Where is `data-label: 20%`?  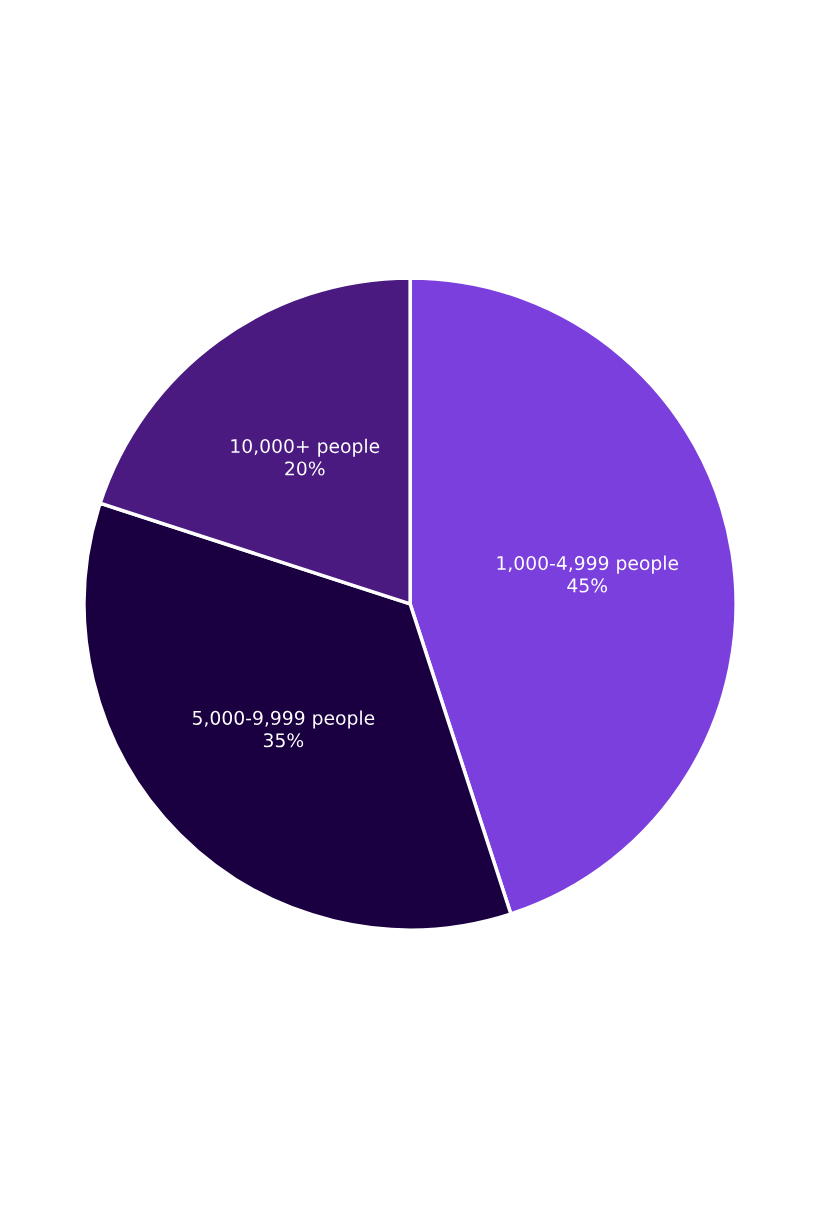 data-label: 20% is located at coordinates (305, 468).